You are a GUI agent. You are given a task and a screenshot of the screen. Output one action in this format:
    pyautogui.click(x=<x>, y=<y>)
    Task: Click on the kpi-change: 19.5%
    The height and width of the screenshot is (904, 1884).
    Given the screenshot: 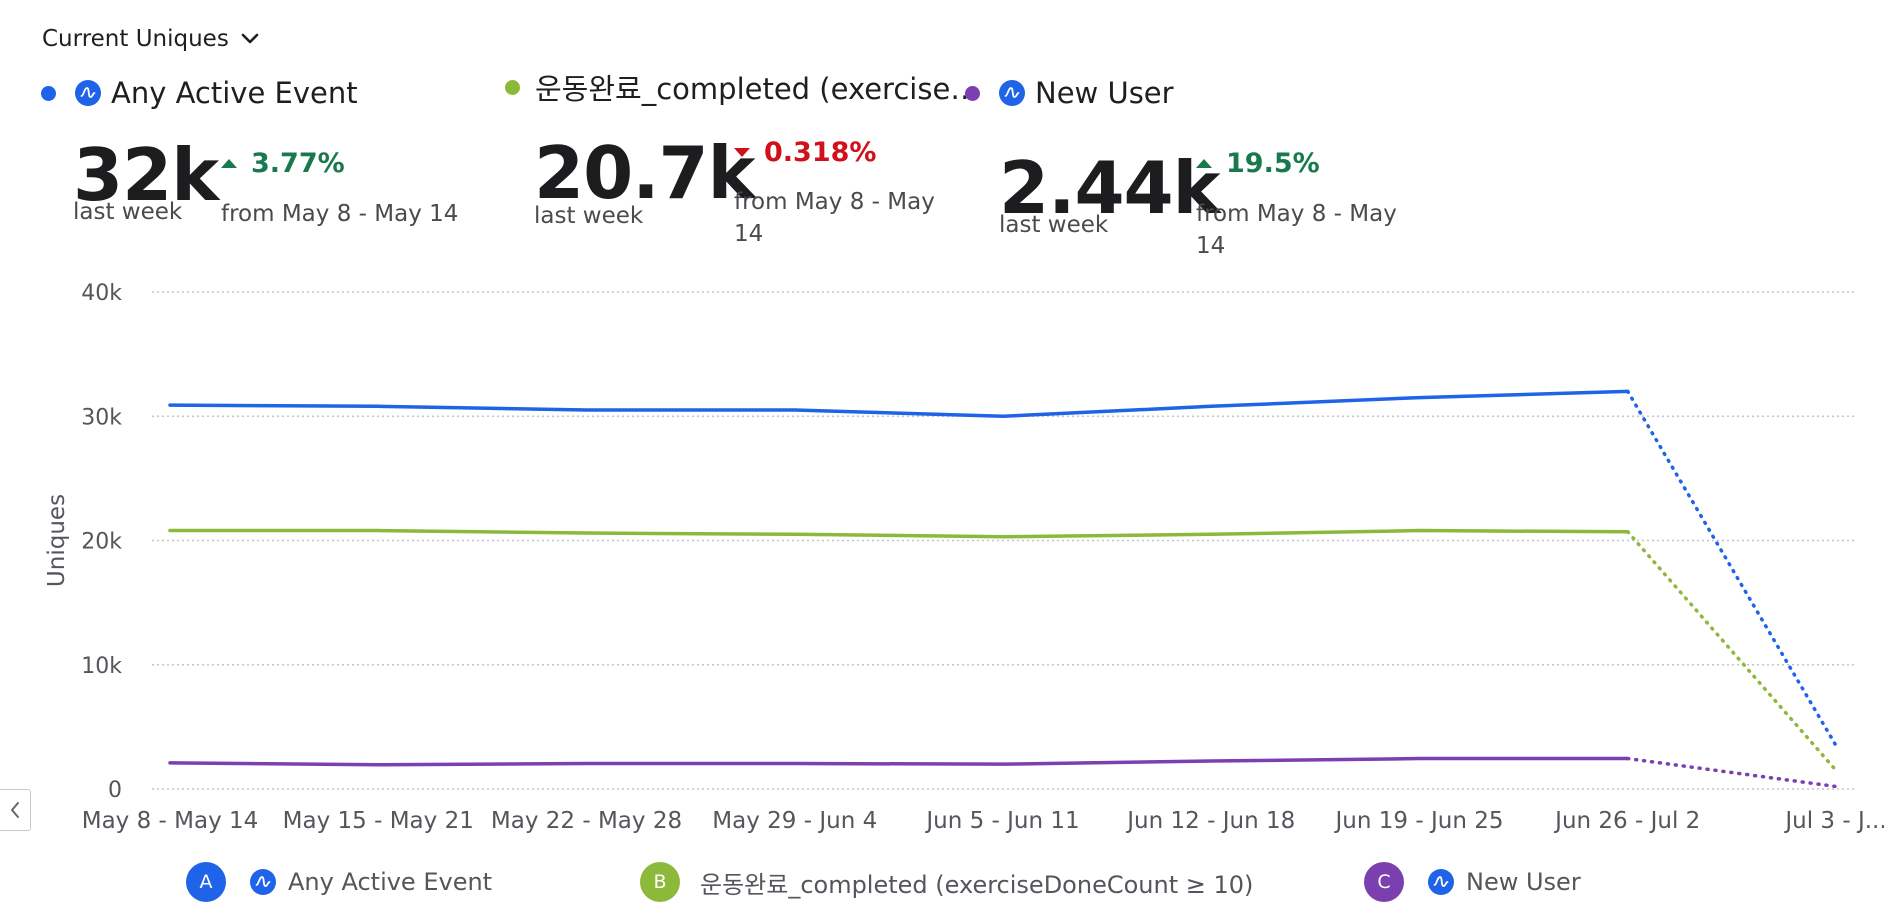 What is the action you would take?
    pyautogui.click(x=1258, y=163)
    